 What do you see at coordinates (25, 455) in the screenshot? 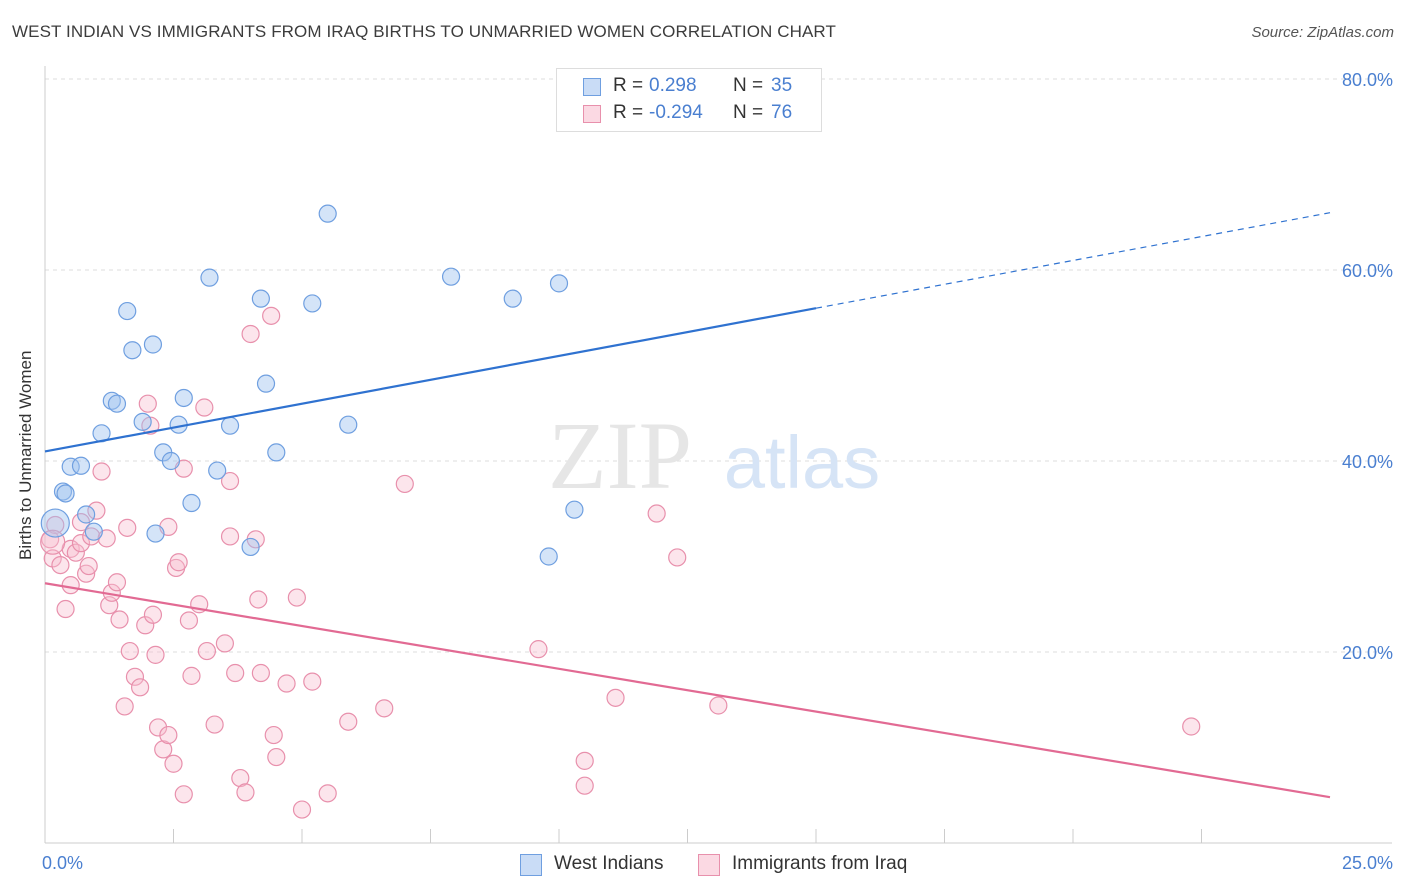
I see `y-axis-label: Births to Unmarried Women` at bounding box center [25, 455].